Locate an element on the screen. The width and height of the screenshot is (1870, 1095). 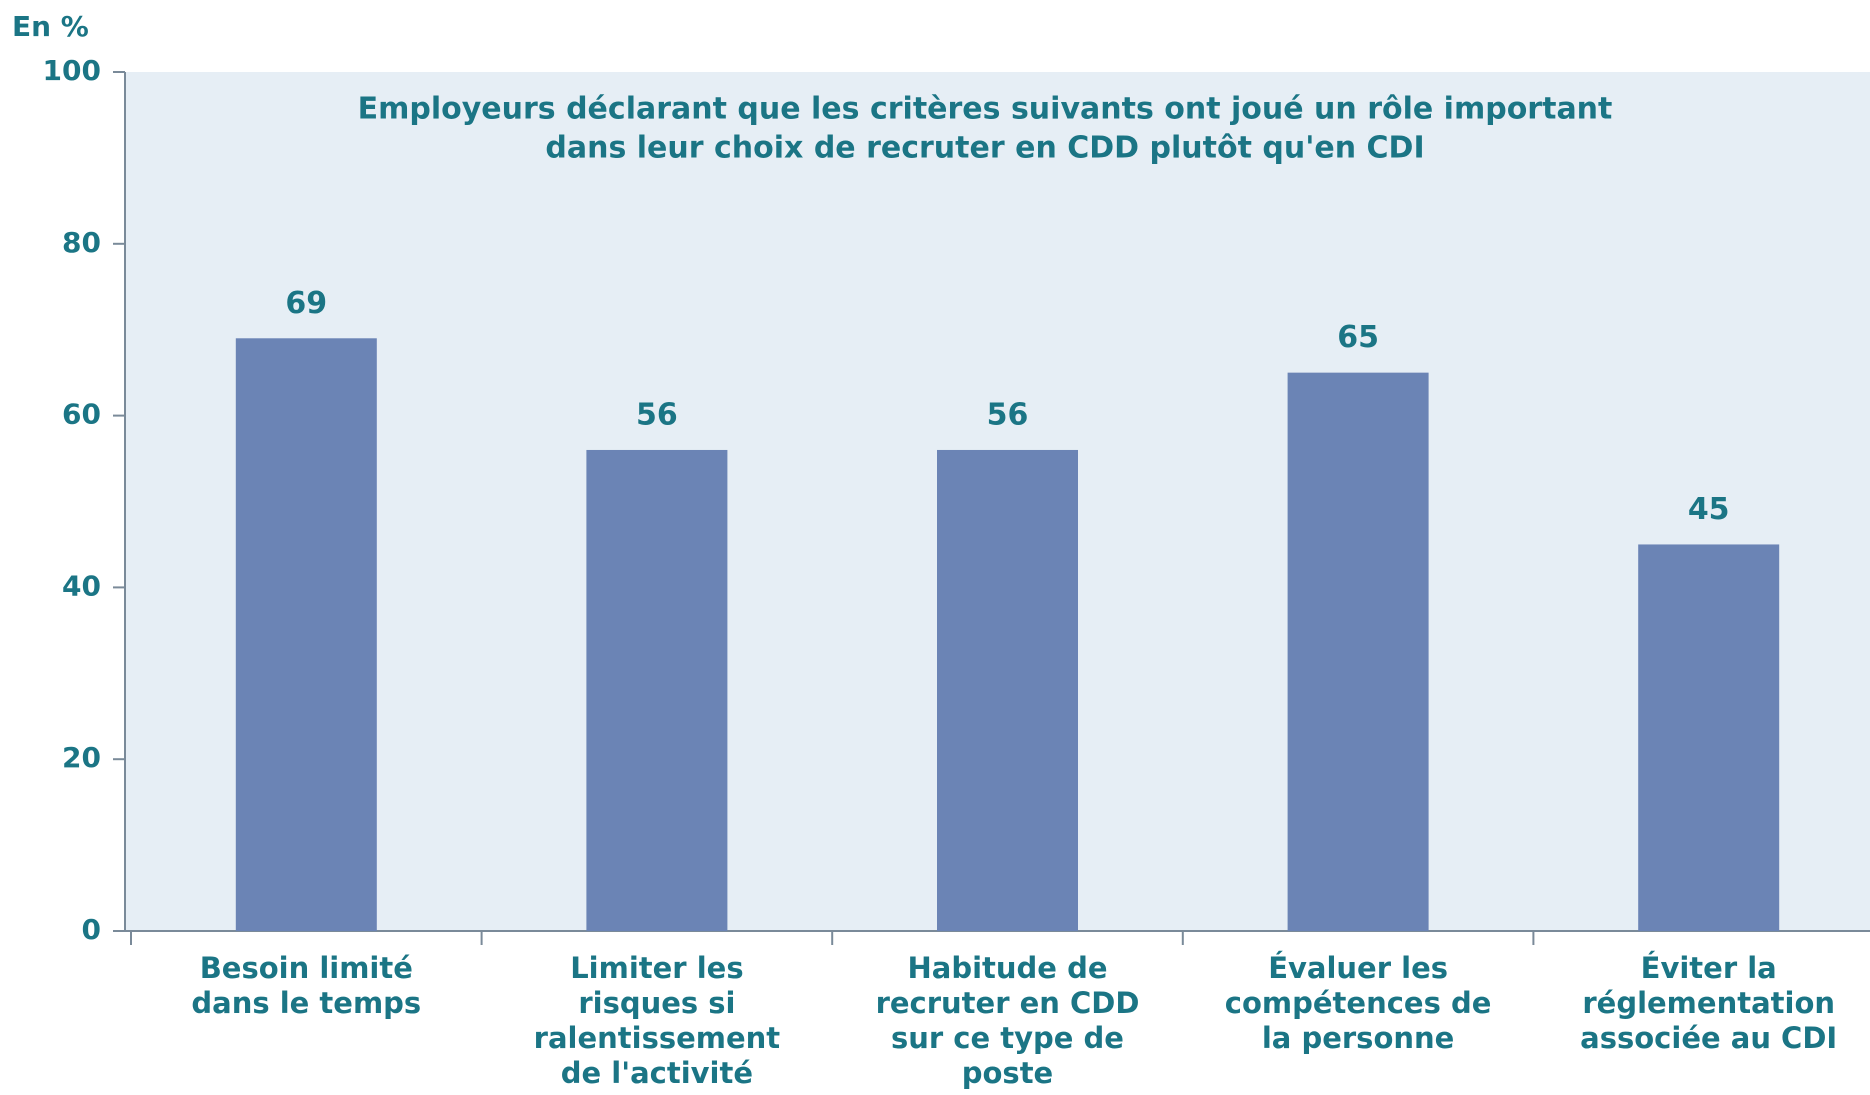
value-label: 65 is located at coordinates (1358, 337).